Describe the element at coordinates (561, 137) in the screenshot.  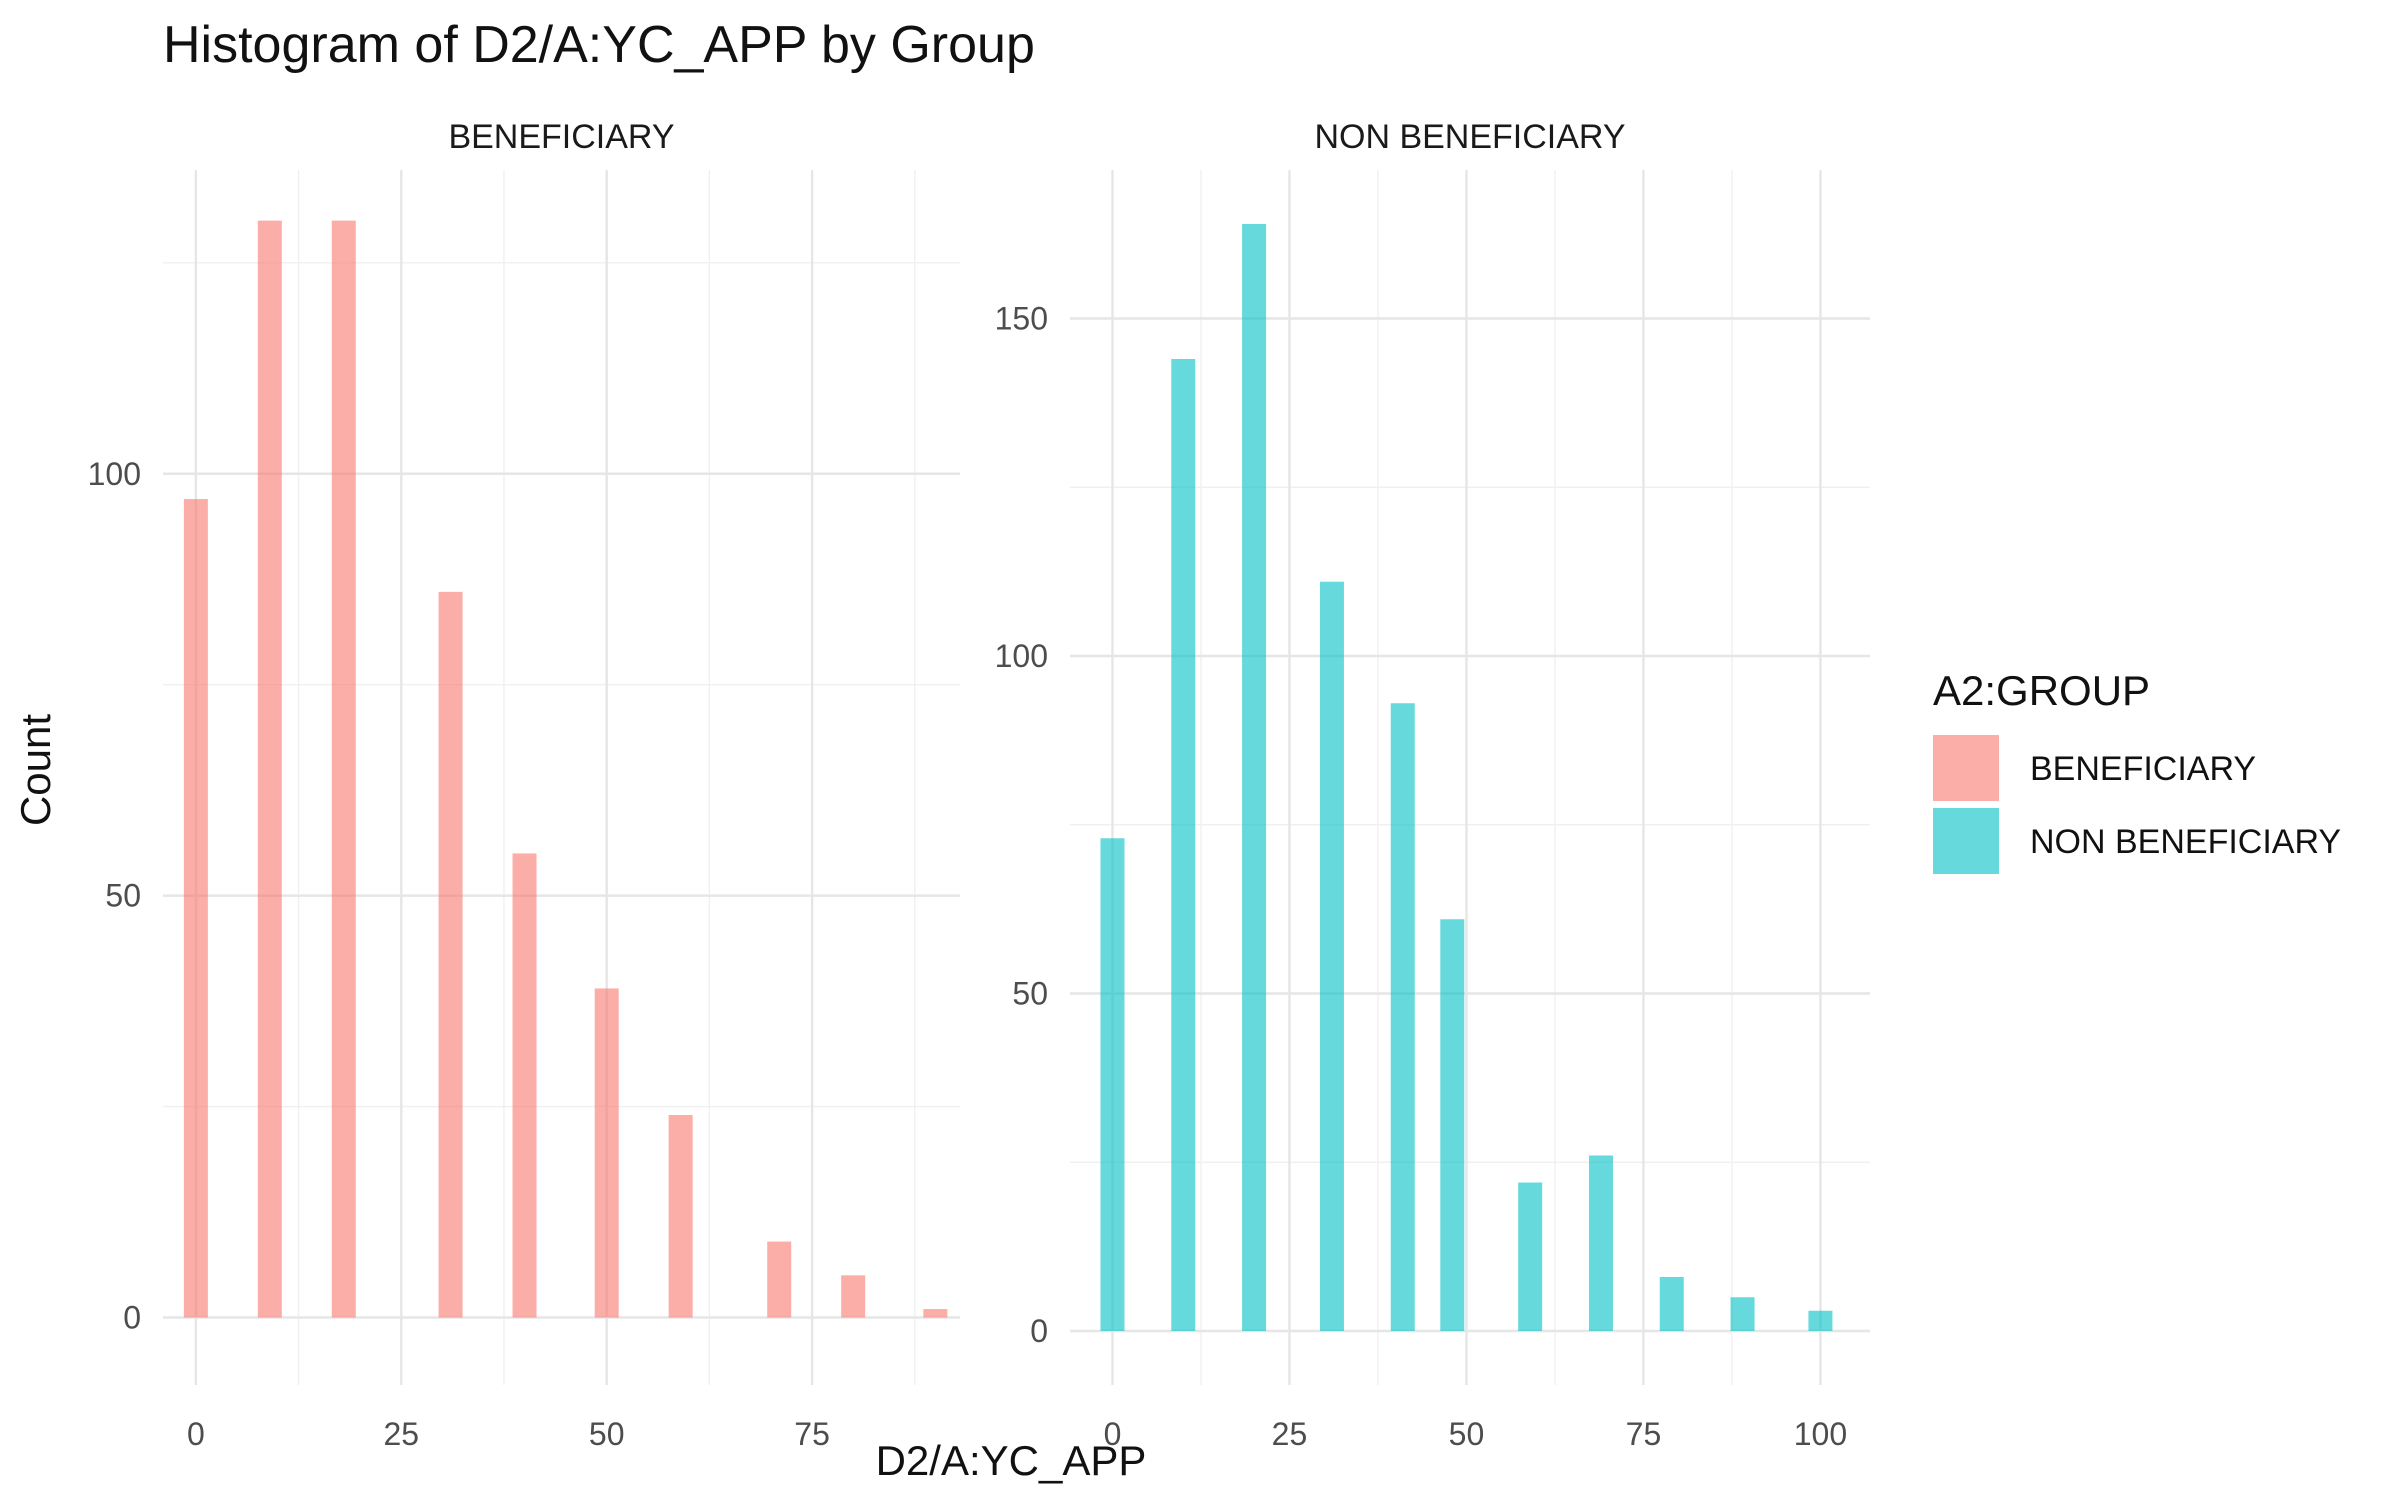
I see `facet-strip-label: BENEFICIARY` at that location.